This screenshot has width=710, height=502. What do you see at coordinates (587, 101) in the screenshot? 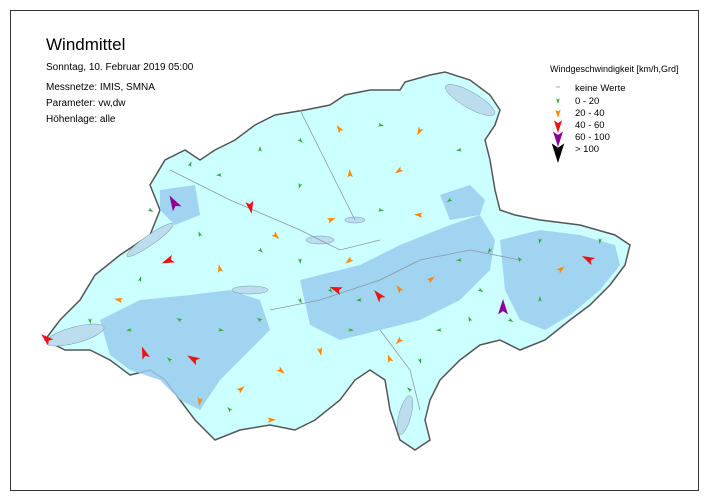
I see `legend-label: 0 - 20` at bounding box center [587, 101].